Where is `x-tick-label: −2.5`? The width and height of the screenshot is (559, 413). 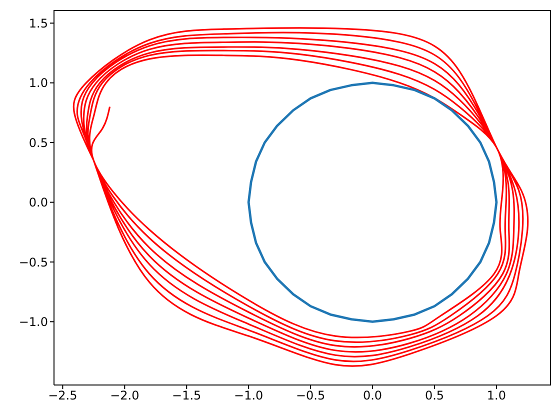
x-tick-label: −2.5 is located at coordinates (63, 395).